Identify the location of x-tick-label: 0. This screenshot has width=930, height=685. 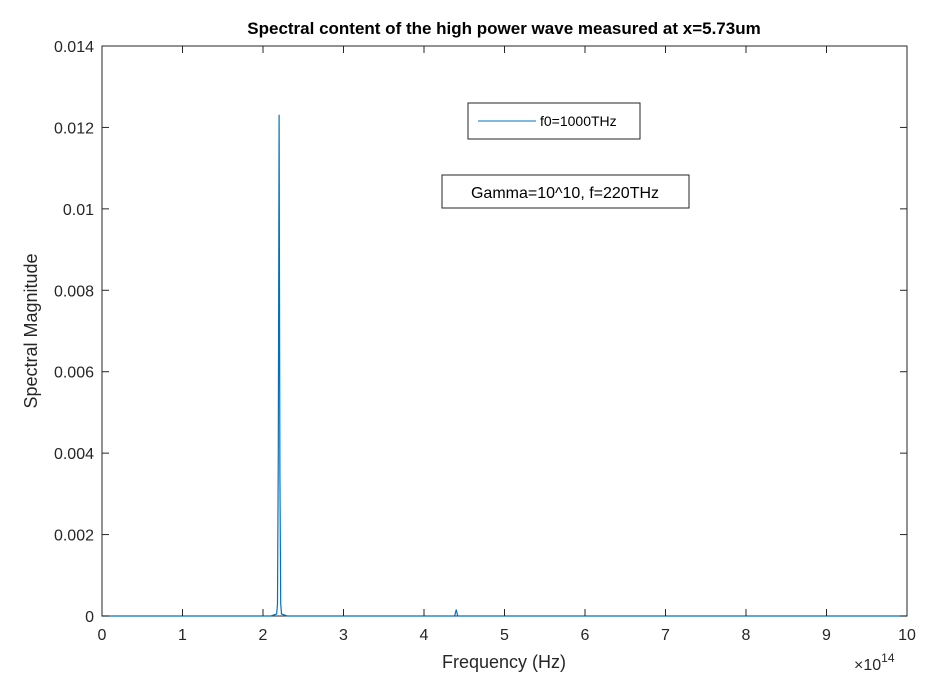
(102, 635).